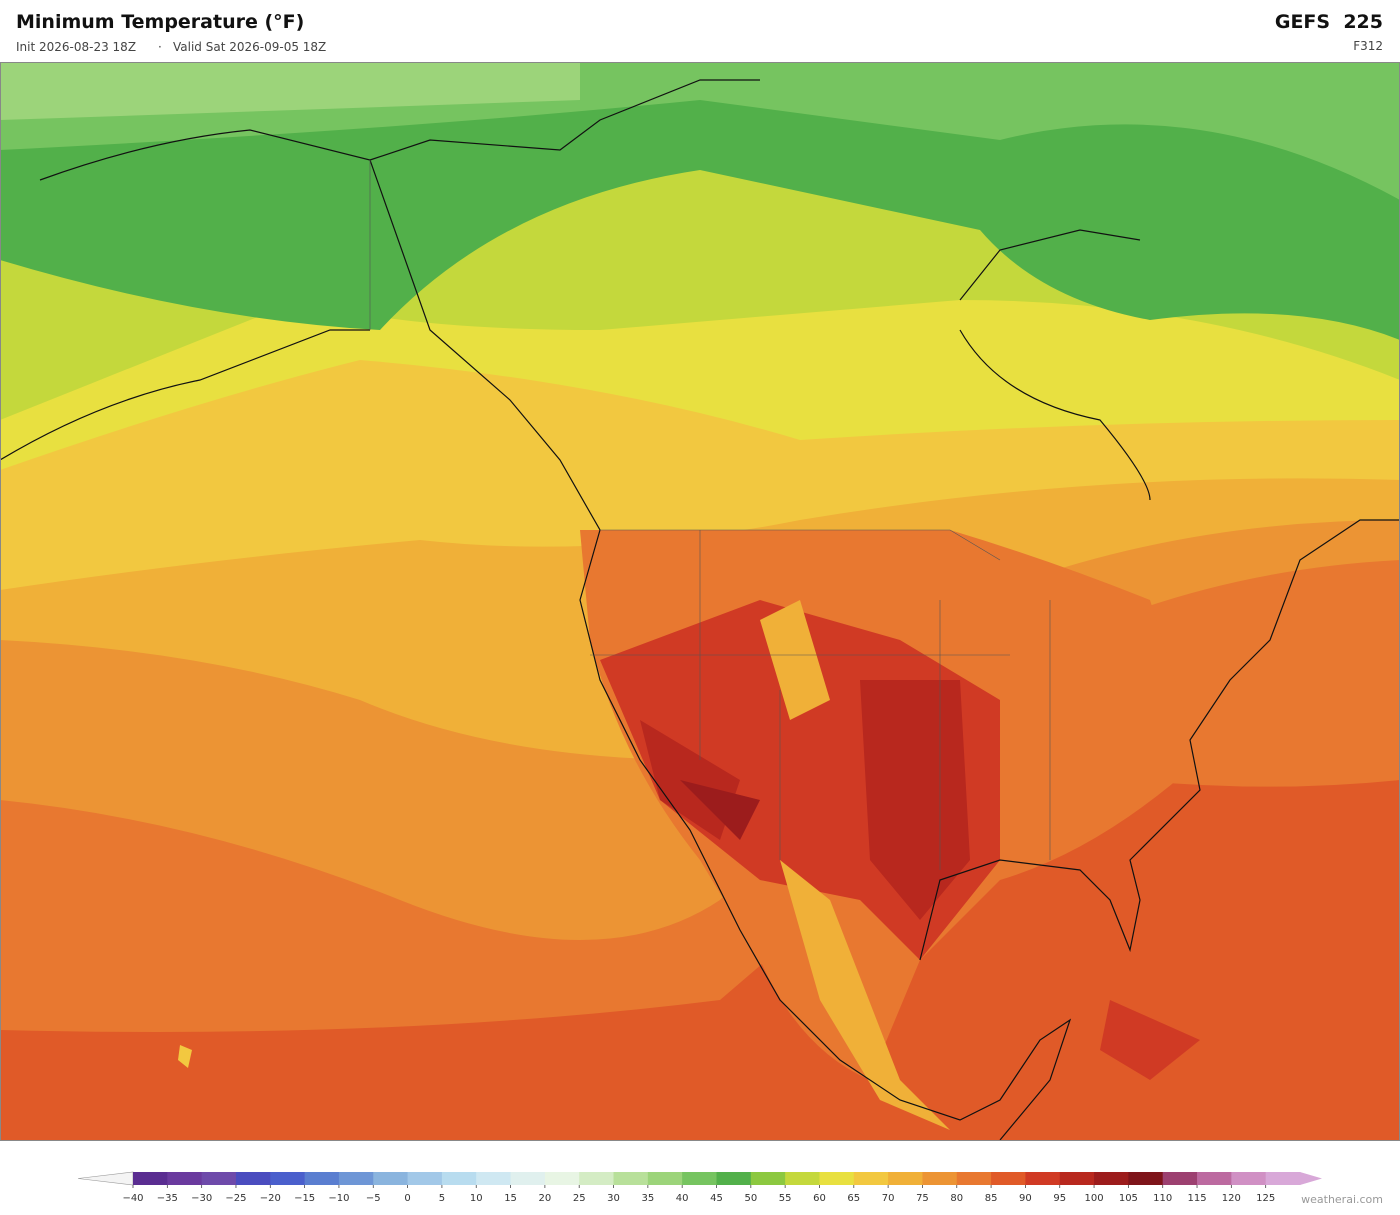  I want to click on colorbar-tick-label: −35, so click(167, 1198).